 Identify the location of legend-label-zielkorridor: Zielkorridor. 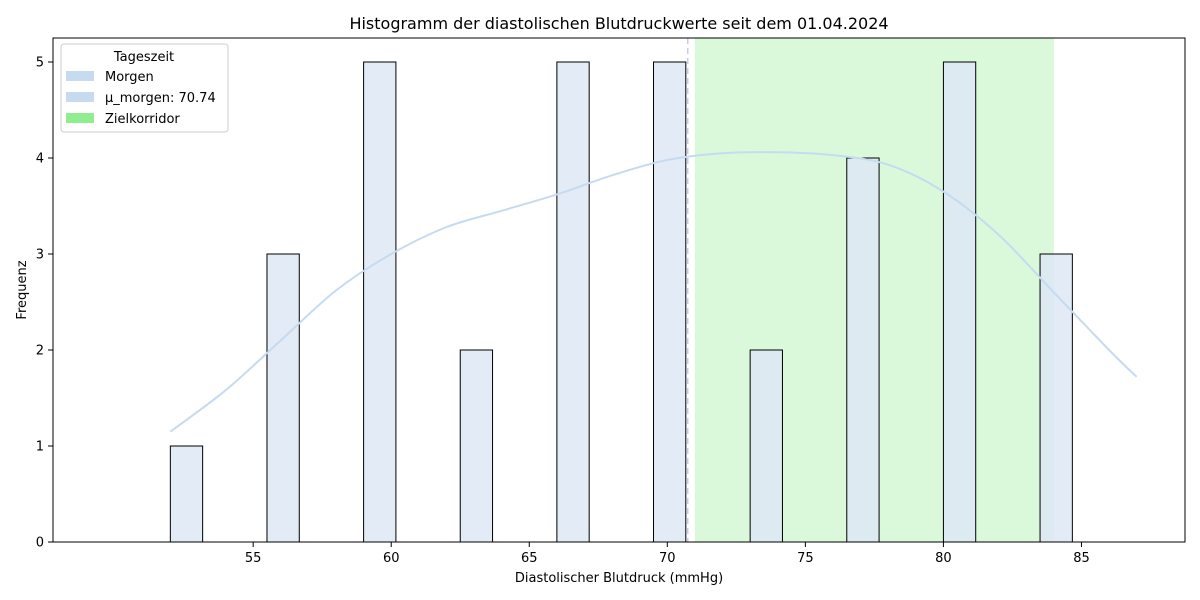
(142, 119).